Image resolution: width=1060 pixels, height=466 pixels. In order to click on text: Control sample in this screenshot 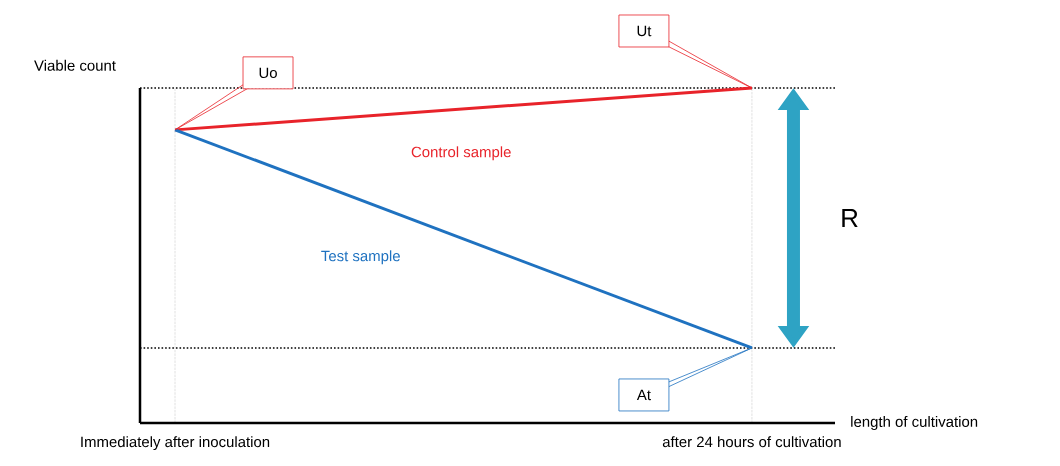, I will do `click(461, 153)`.